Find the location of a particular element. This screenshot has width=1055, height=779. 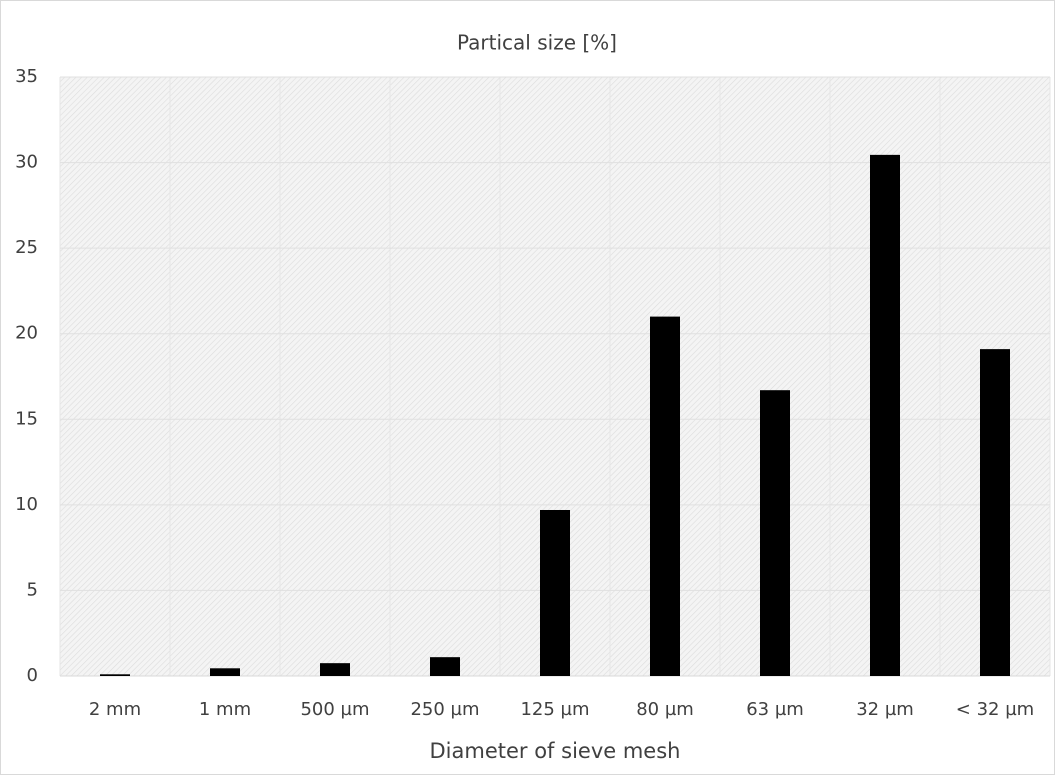

y-tick-label: 0 is located at coordinates (32, 675).